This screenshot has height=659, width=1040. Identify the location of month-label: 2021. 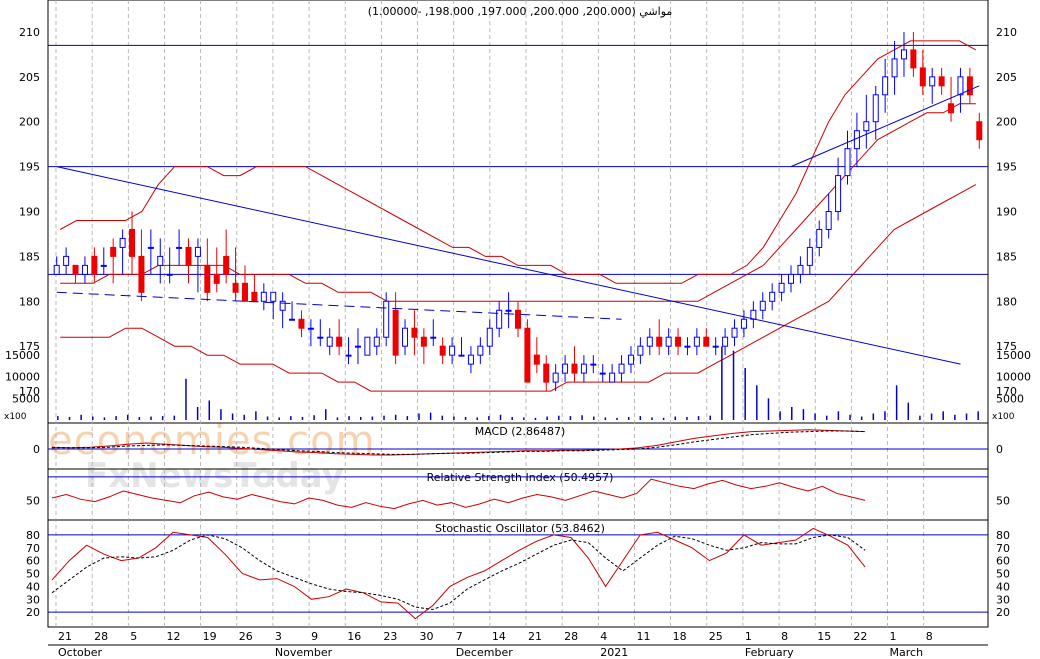
(614, 652).